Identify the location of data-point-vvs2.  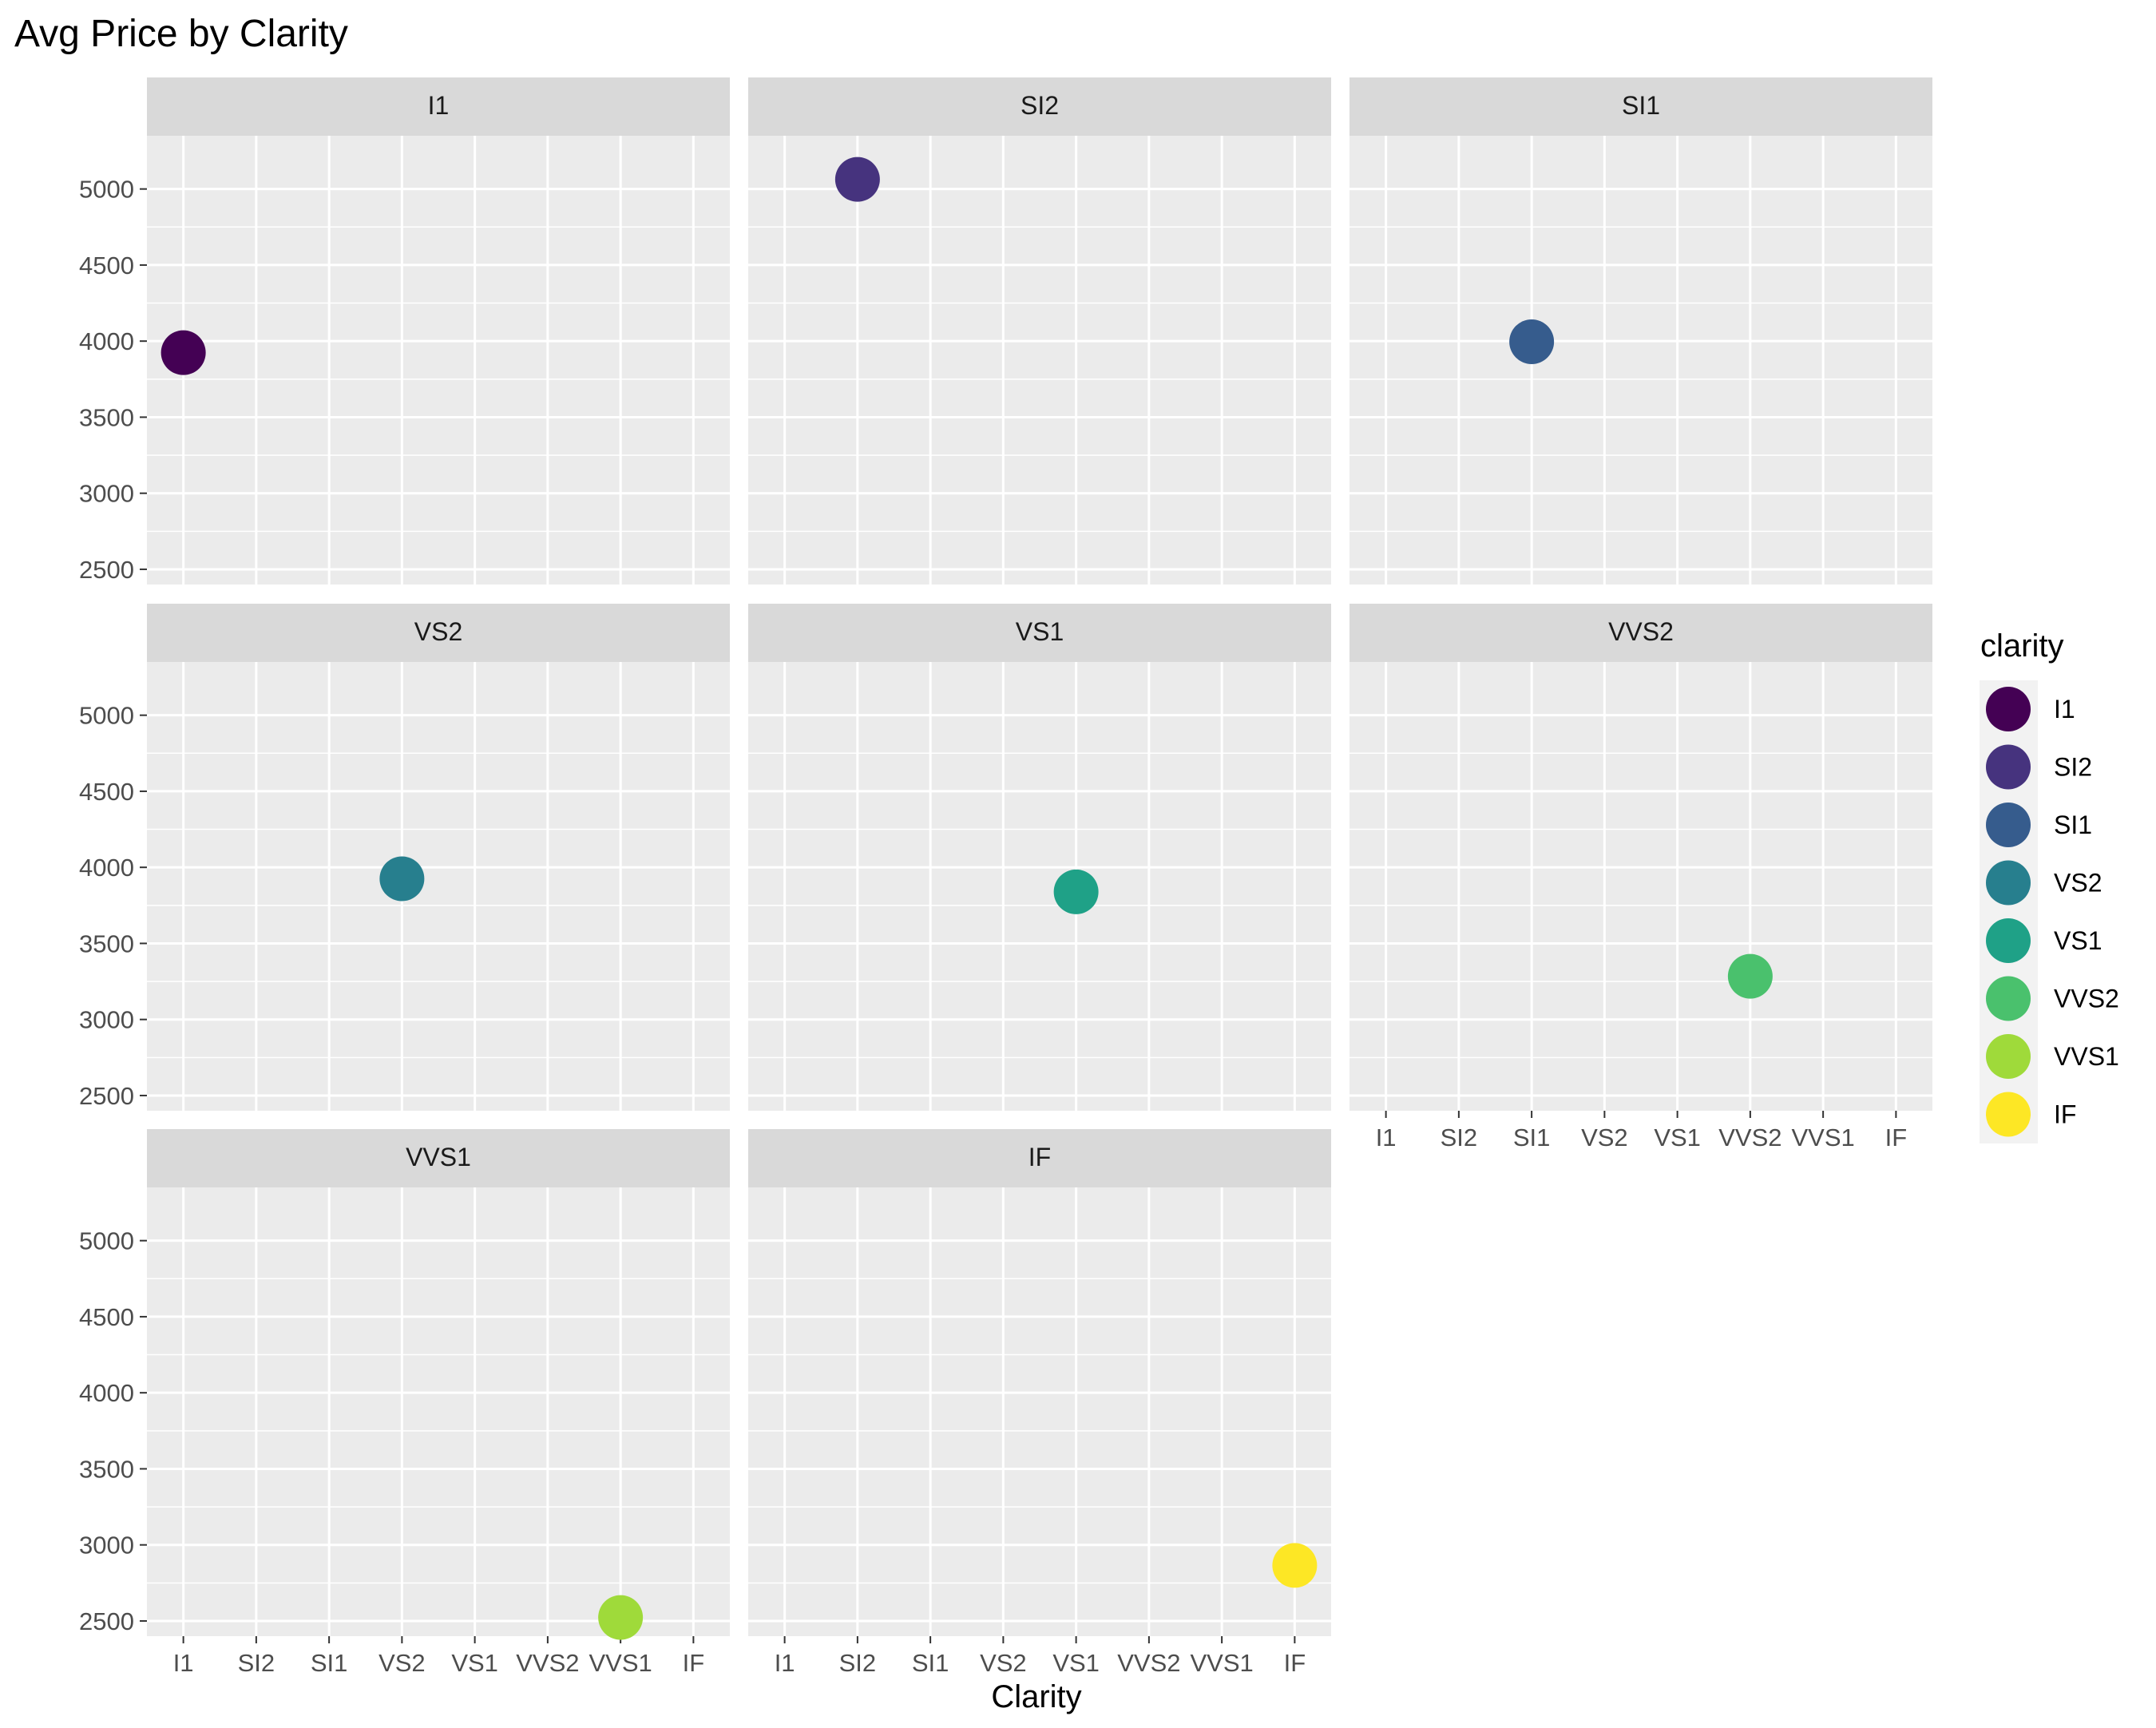
(1750, 976).